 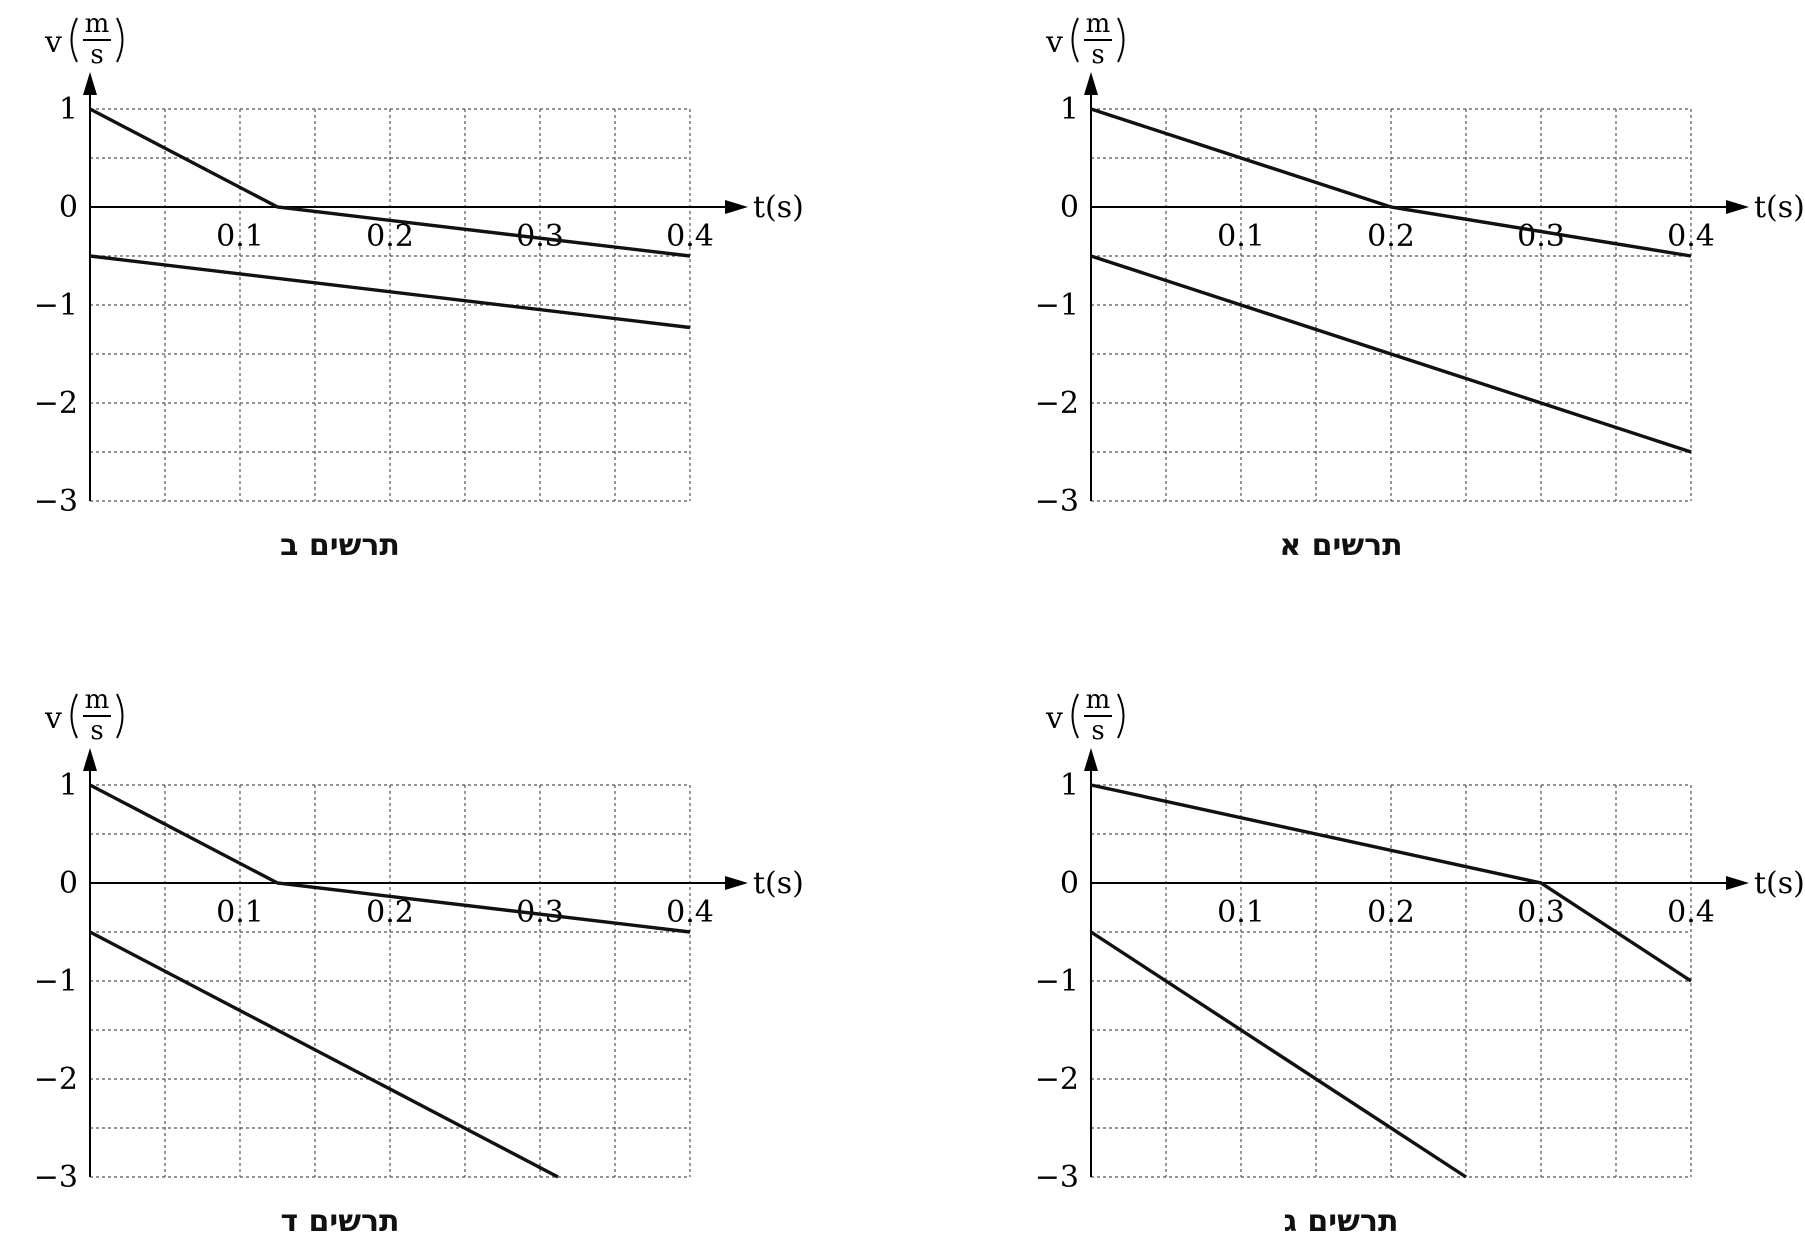 I want to click on chart-caption: תרשים א, so click(x=1340, y=545).